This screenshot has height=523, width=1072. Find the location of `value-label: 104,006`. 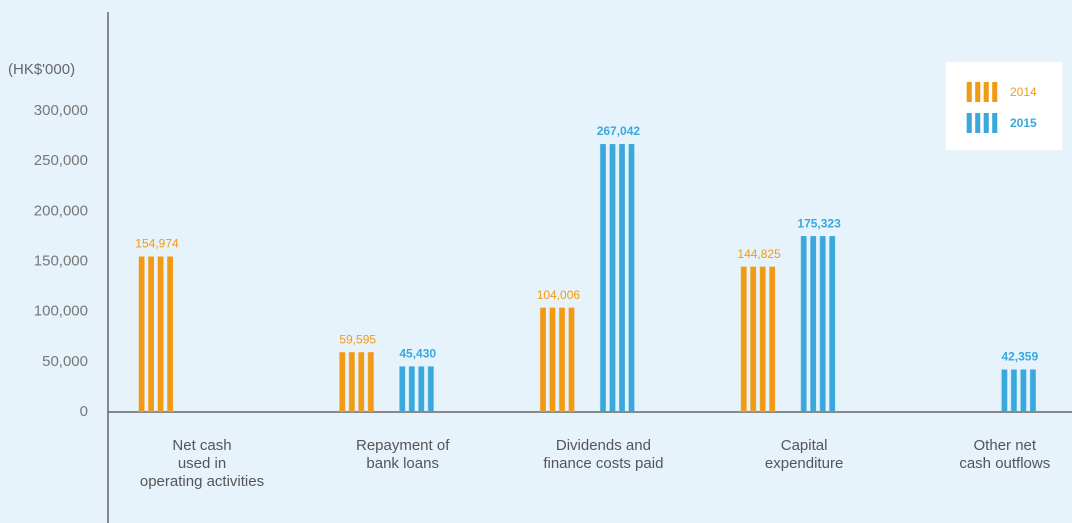

value-label: 104,006 is located at coordinates (559, 295).